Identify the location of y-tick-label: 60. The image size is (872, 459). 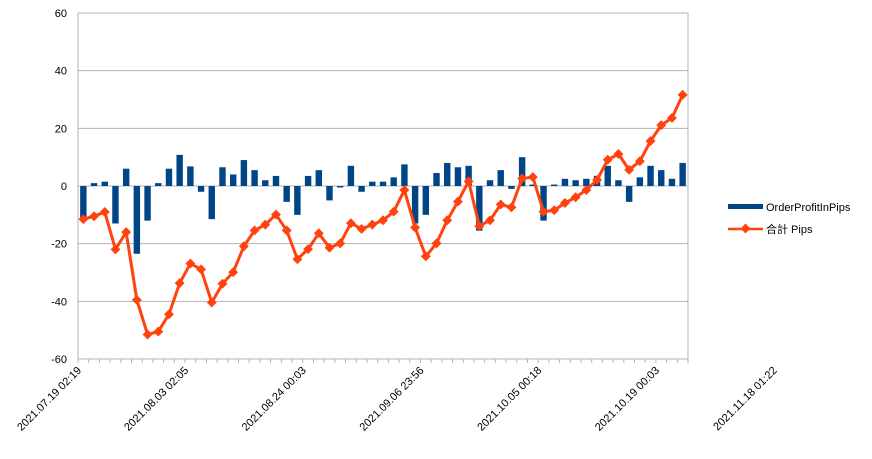
(61, 14).